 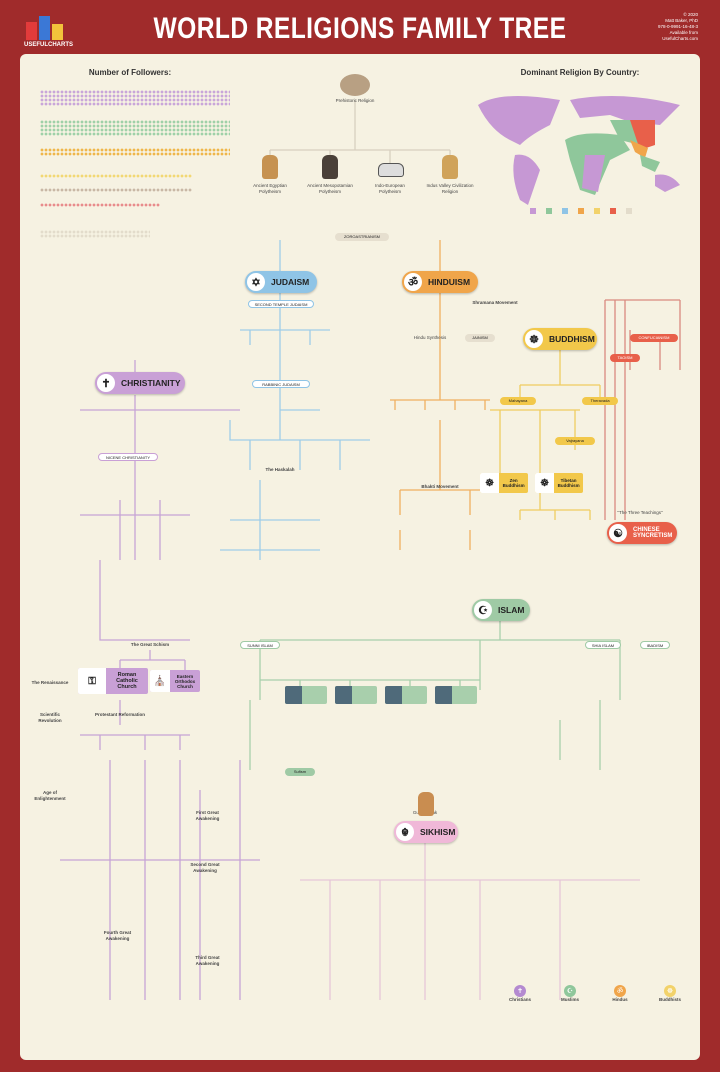 I want to click on catholic-node: ⚿ Roman Catholic Church, so click(x=113, y=681).